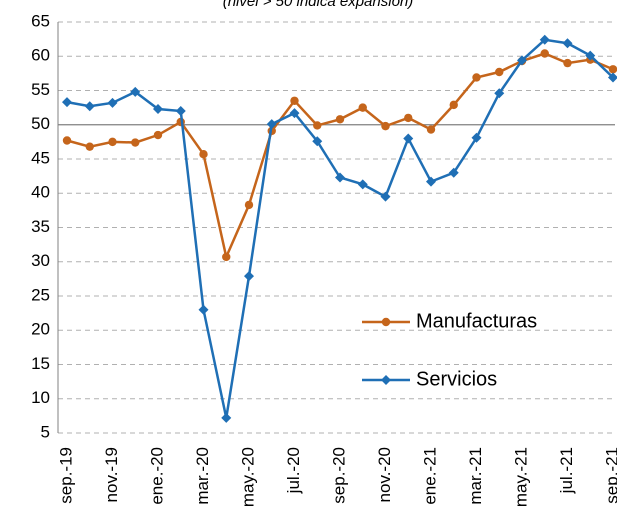 This screenshot has width=617, height=529. What do you see at coordinates (40, 363) in the screenshot?
I see `y-tick-label: 15` at bounding box center [40, 363].